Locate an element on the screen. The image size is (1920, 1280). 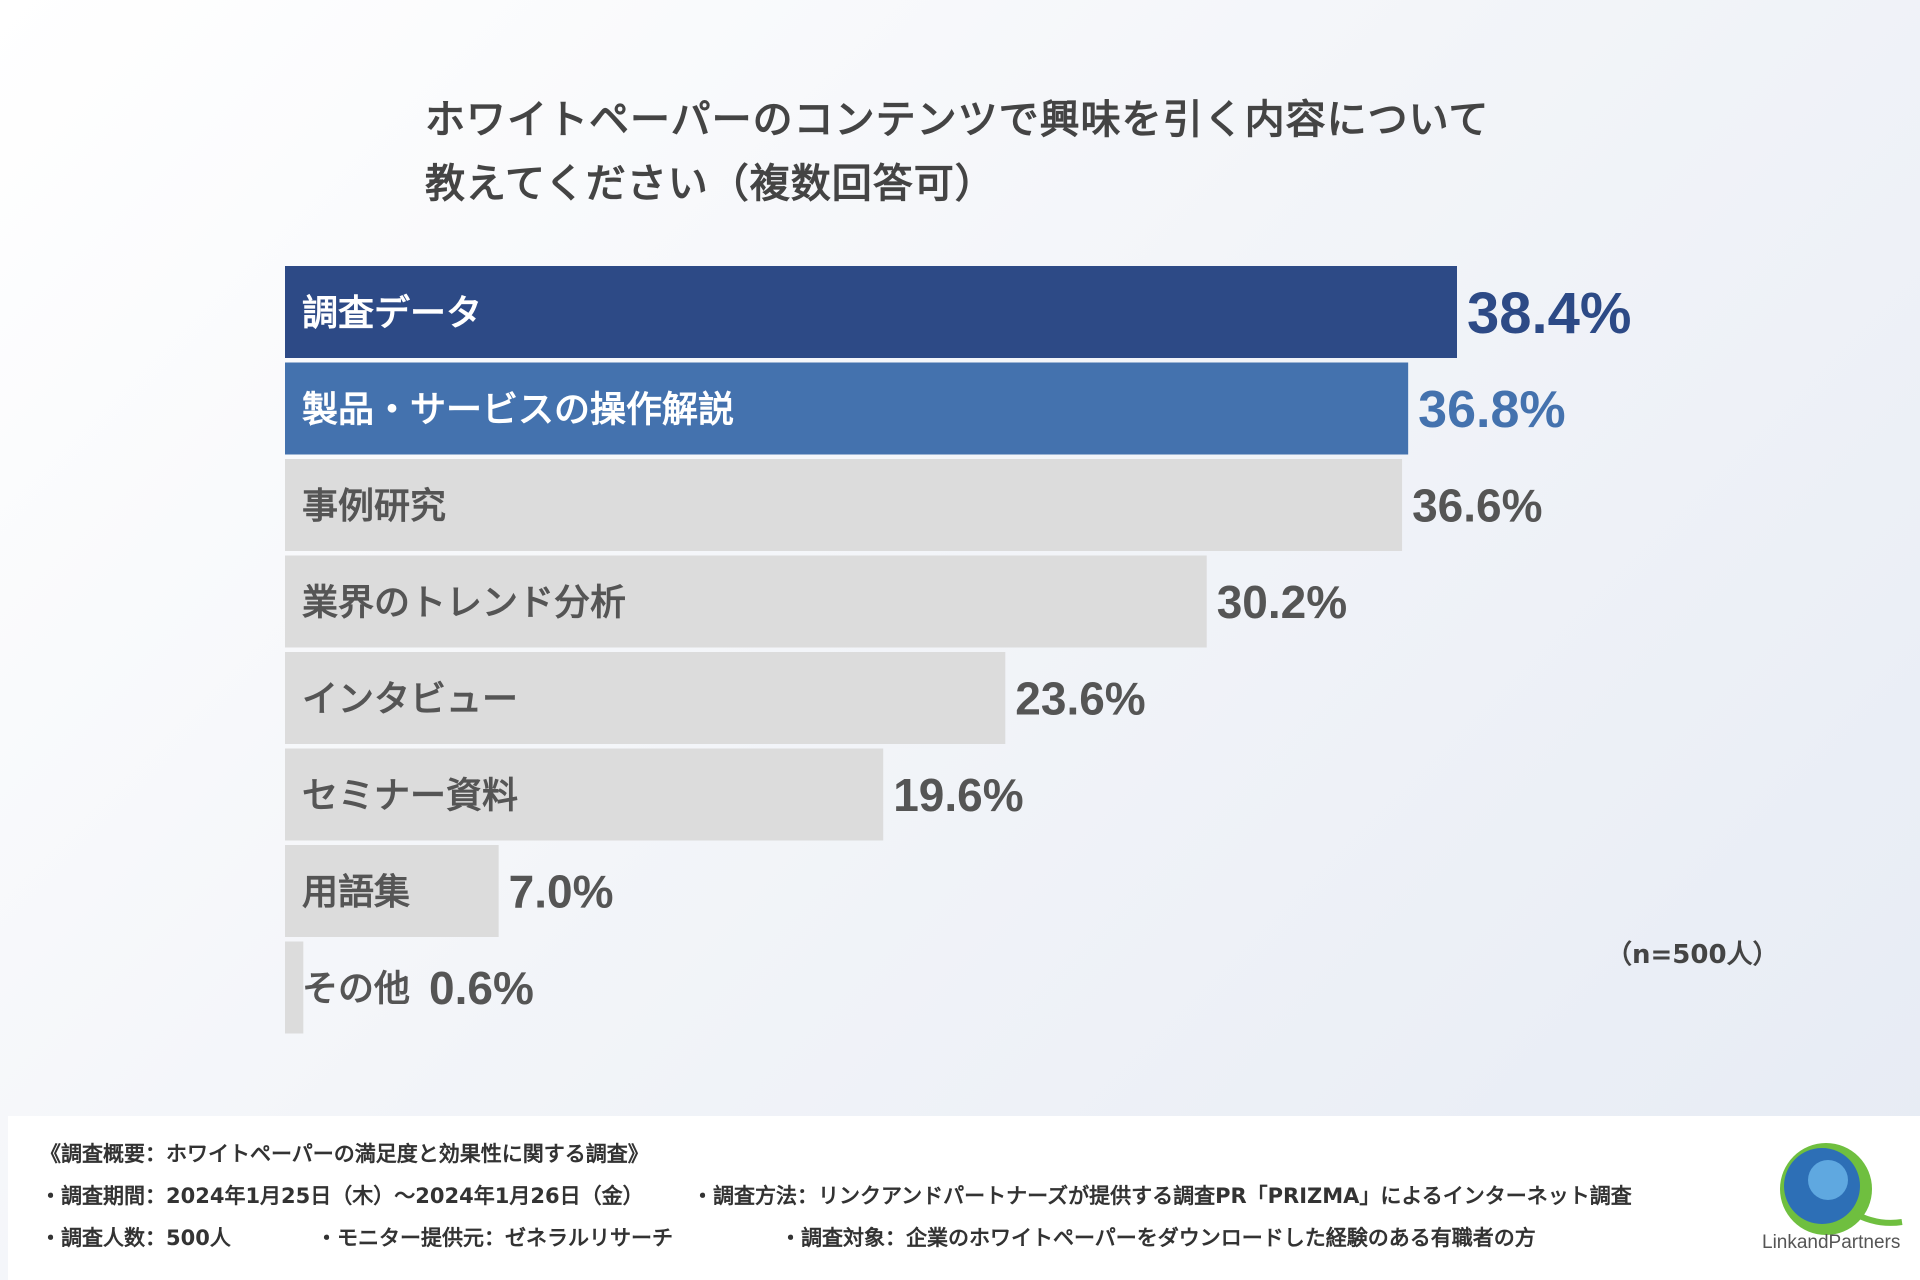
company-logo is located at coordinates (1841, 1189).